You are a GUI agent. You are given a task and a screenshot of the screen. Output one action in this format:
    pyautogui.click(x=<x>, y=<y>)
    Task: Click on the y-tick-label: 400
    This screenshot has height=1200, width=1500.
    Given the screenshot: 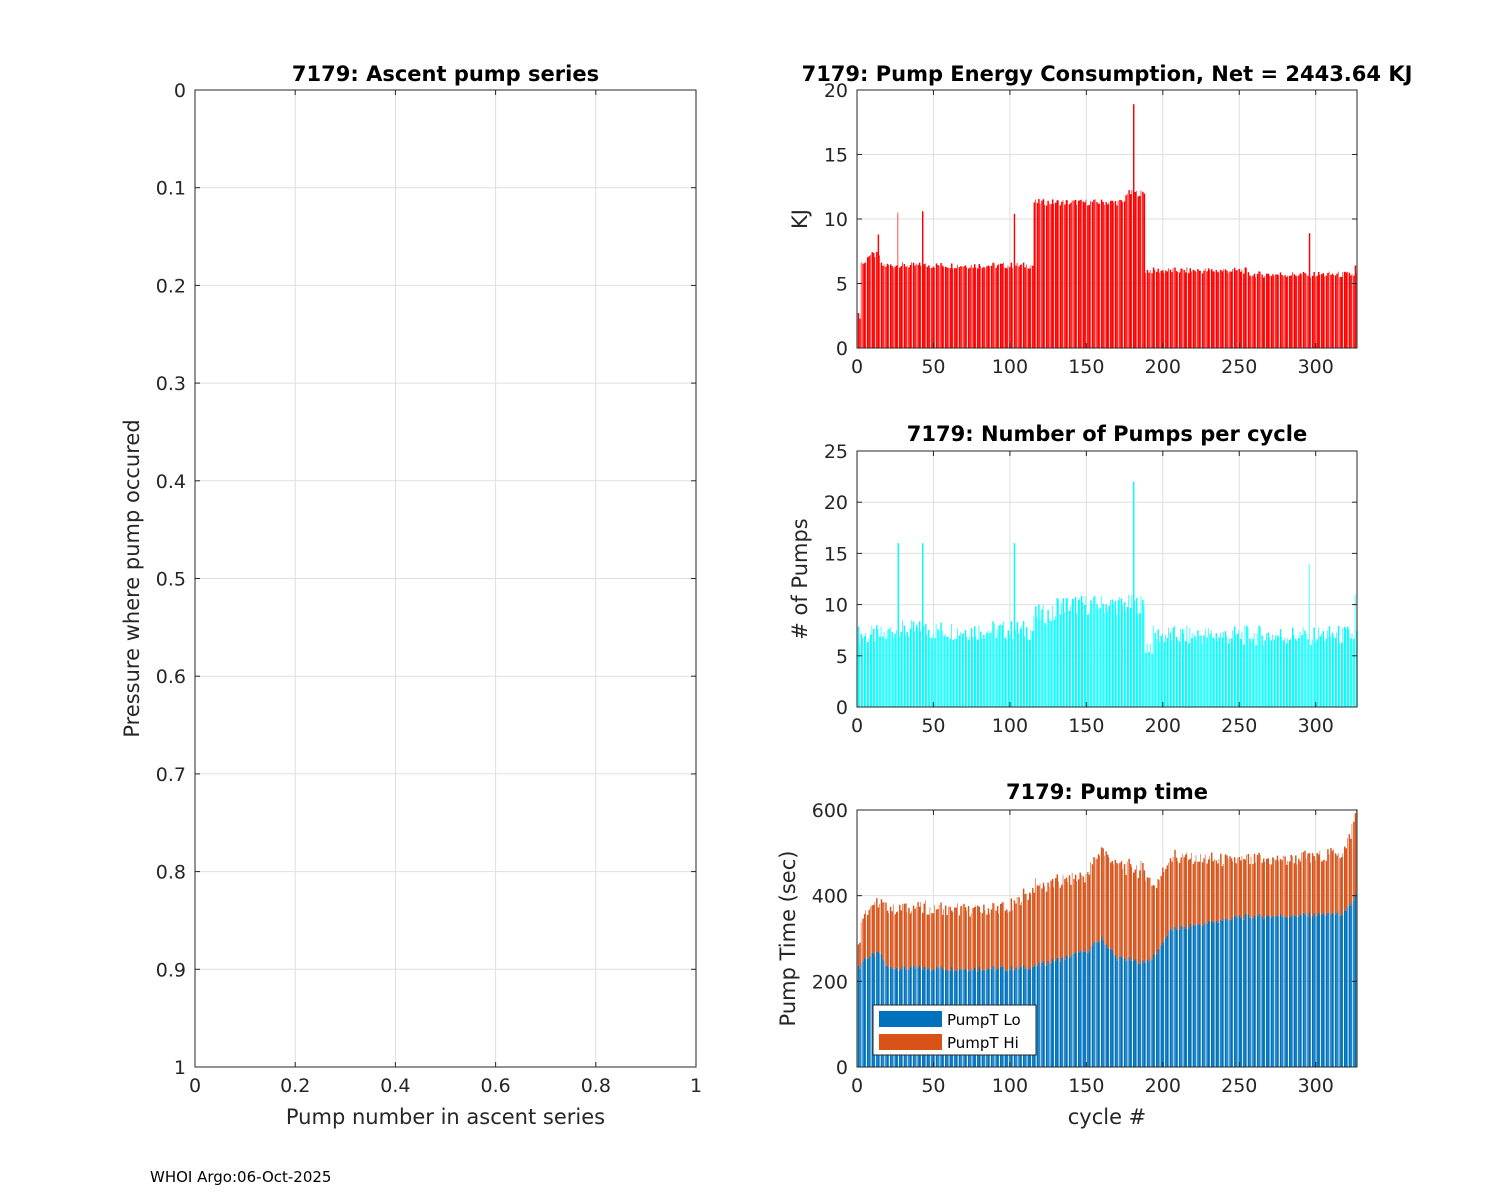 What is the action you would take?
    pyautogui.click(x=830, y=897)
    